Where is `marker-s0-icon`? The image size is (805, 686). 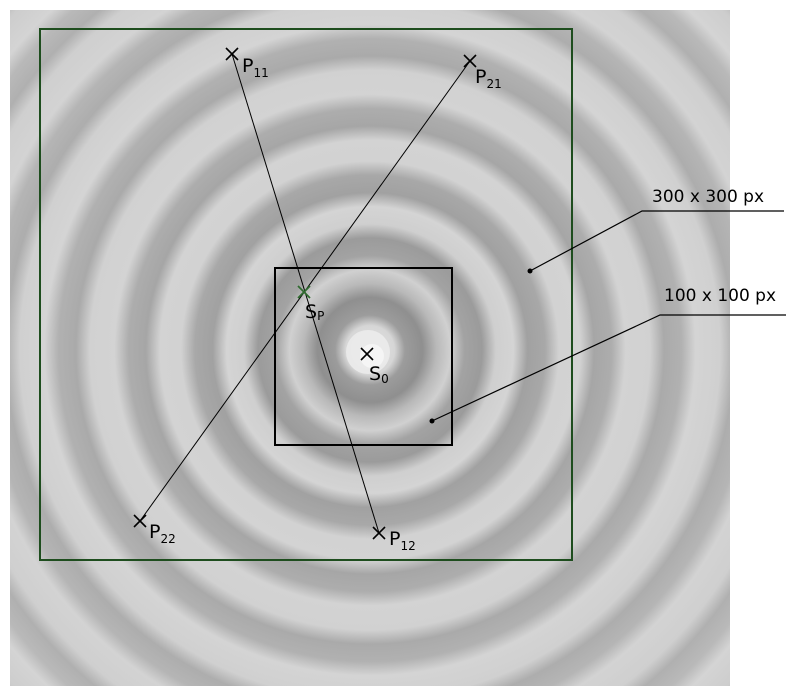 marker-s0-icon is located at coordinates (367, 354).